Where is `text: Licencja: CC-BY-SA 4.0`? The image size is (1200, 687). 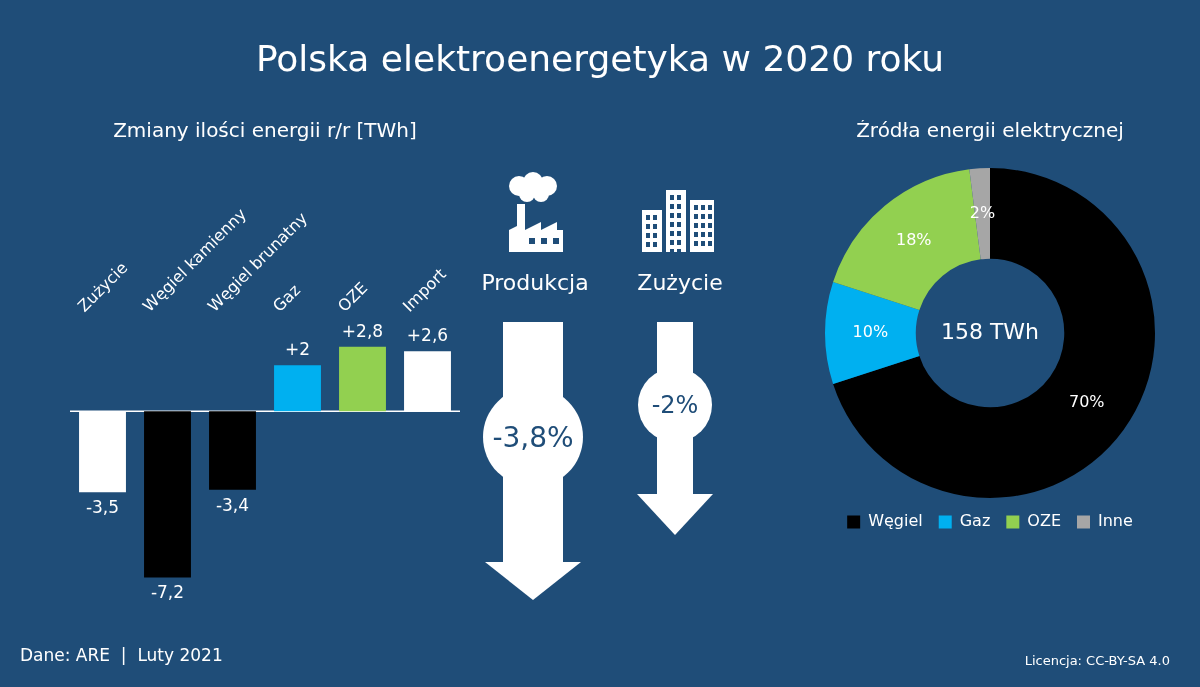 text: Licencja: CC-BY-SA 4.0 is located at coordinates (1097, 660).